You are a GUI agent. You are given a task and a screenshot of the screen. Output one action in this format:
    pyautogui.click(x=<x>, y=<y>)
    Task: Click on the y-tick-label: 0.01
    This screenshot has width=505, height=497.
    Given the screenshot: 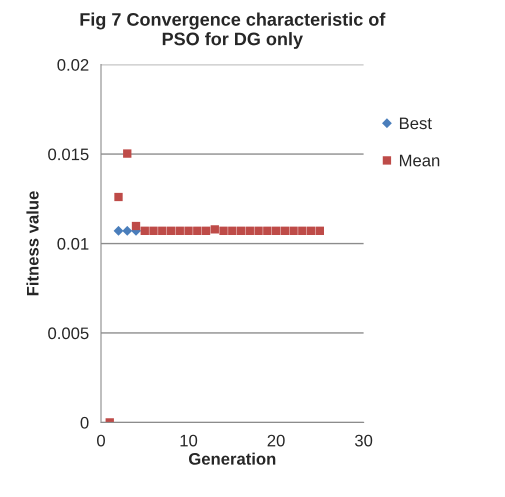 What is the action you would take?
    pyautogui.click(x=72, y=244)
    